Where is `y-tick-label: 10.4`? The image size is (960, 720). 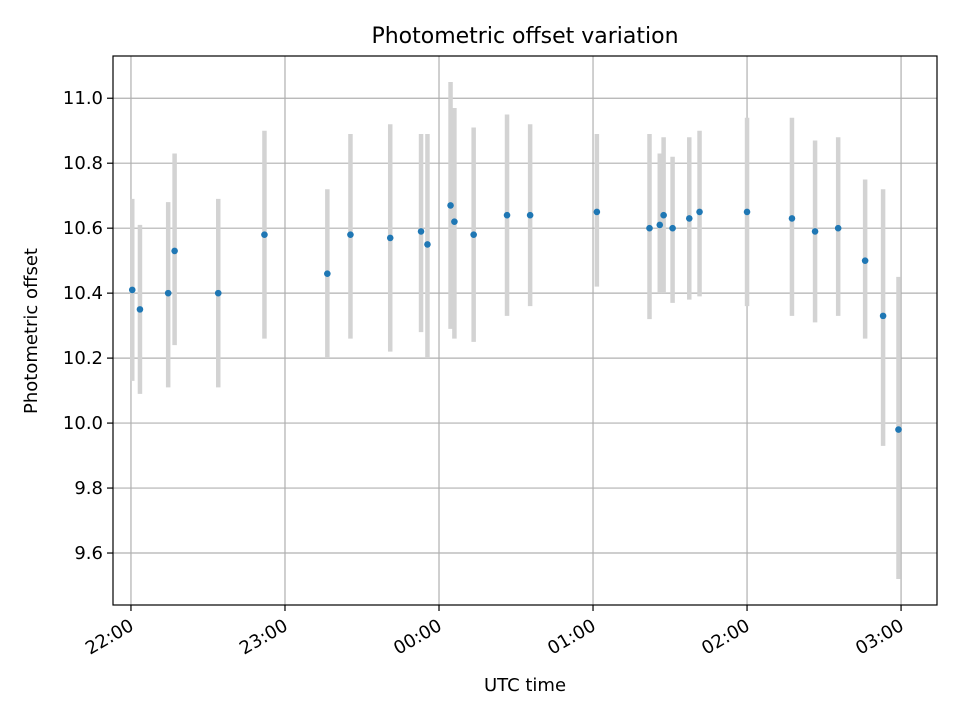 y-tick-label: 10.4 is located at coordinates (83, 293).